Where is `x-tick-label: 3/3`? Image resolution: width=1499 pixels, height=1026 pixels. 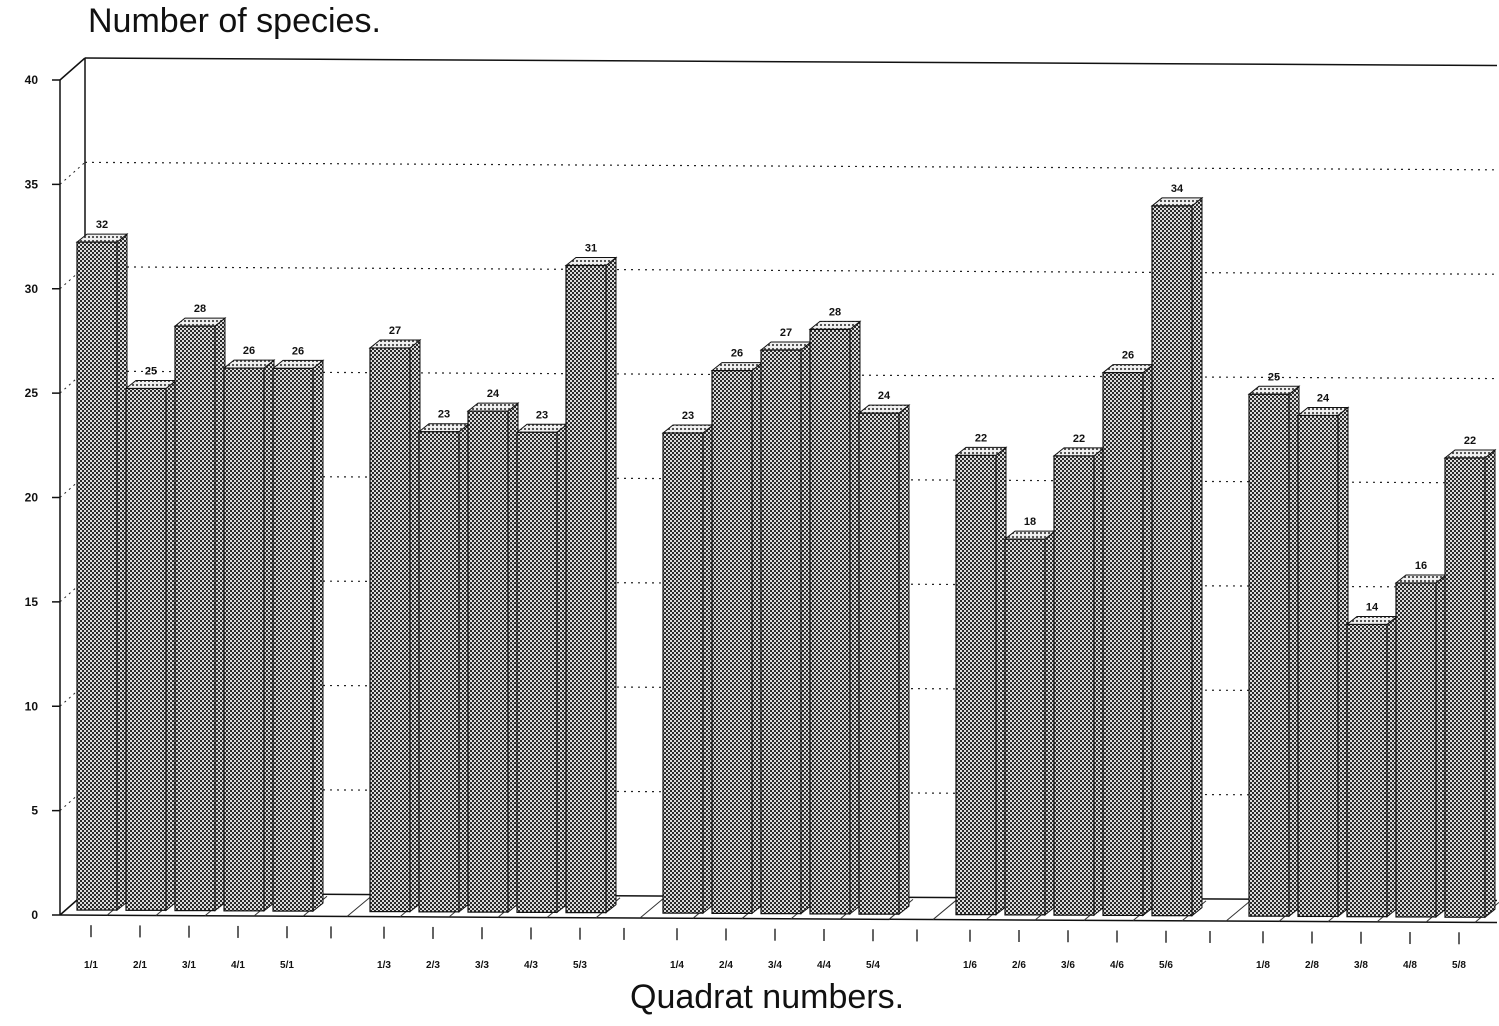 x-tick-label: 3/3 is located at coordinates (482, 965).